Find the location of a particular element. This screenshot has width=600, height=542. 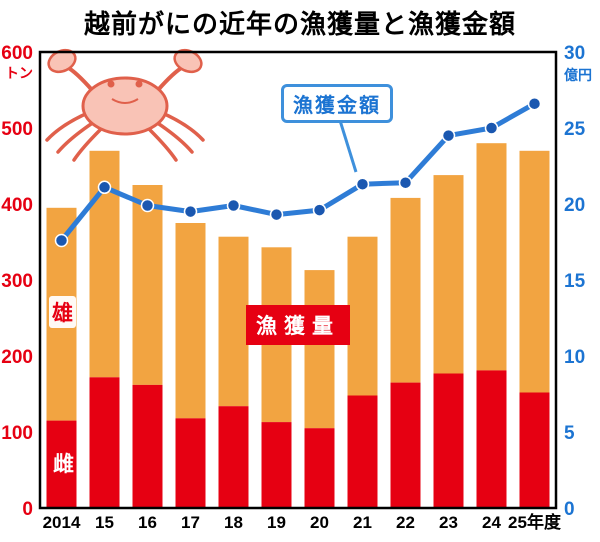

left-axis-tick-200: 200 is located at coordinates (17, 357).